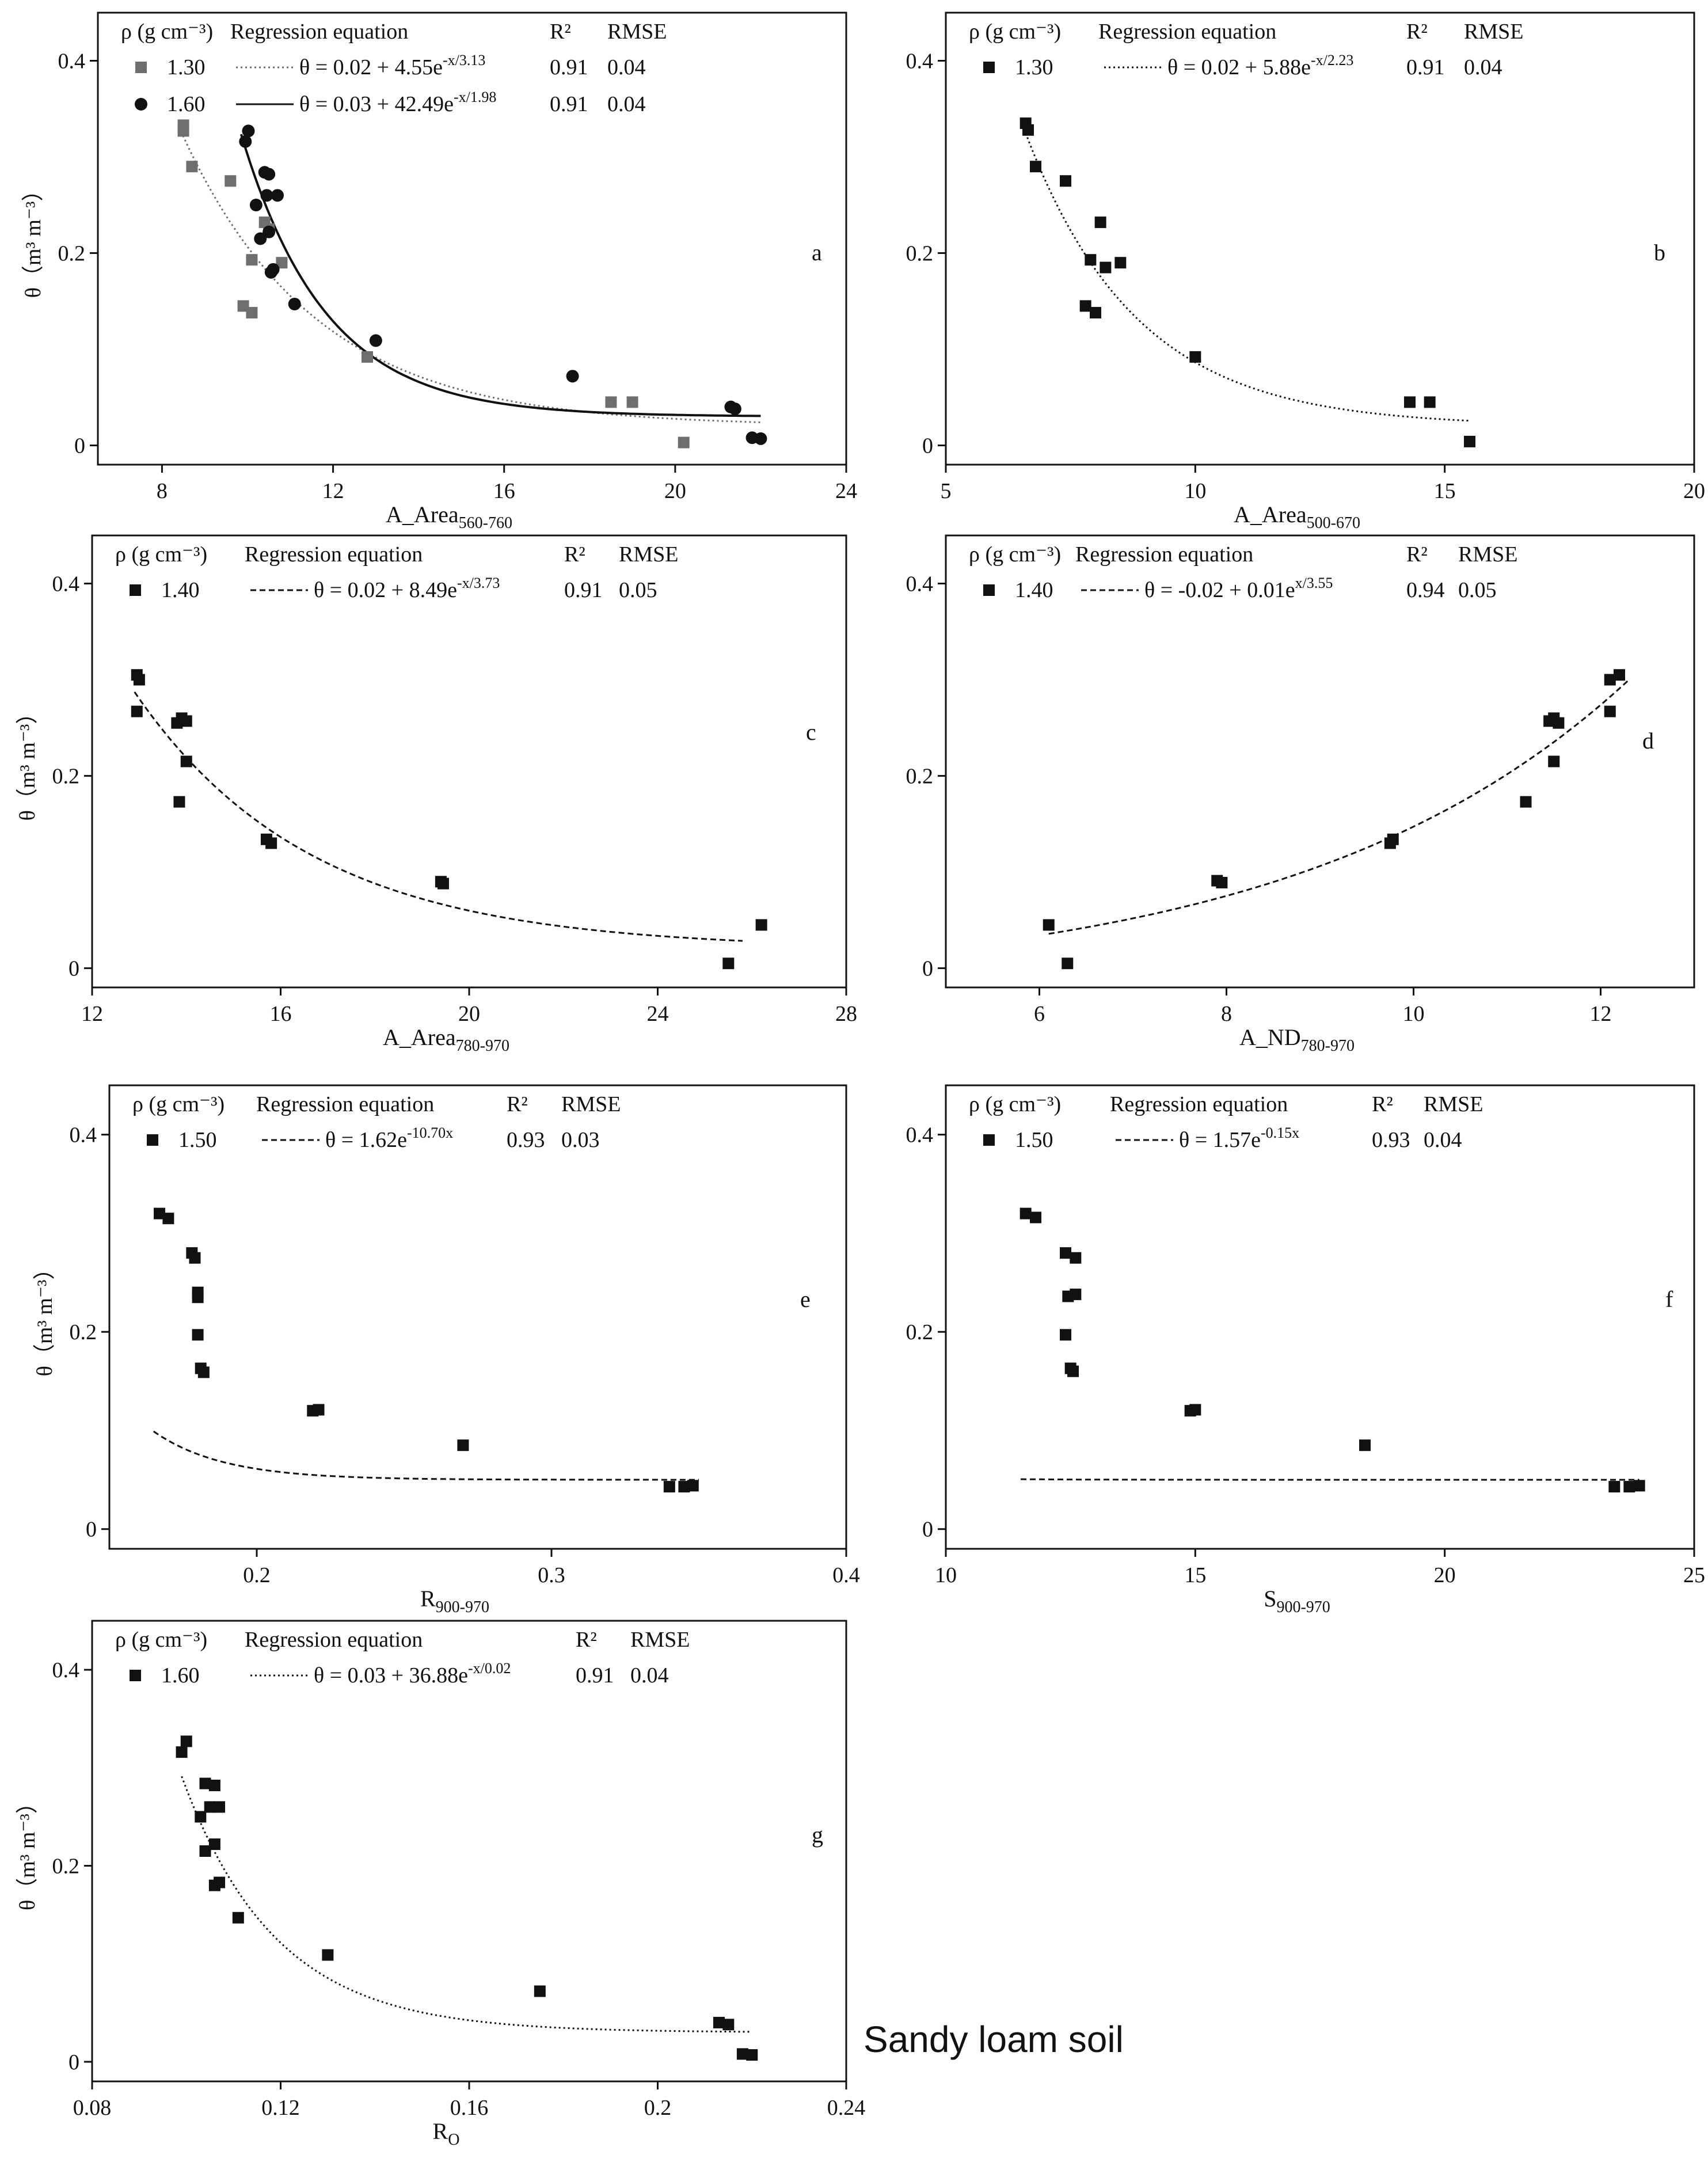  Describe the element at coordinates (389, 1138) in the screenshot. I see `legend-equation: θ = 1.62e-10.70x` at that location.